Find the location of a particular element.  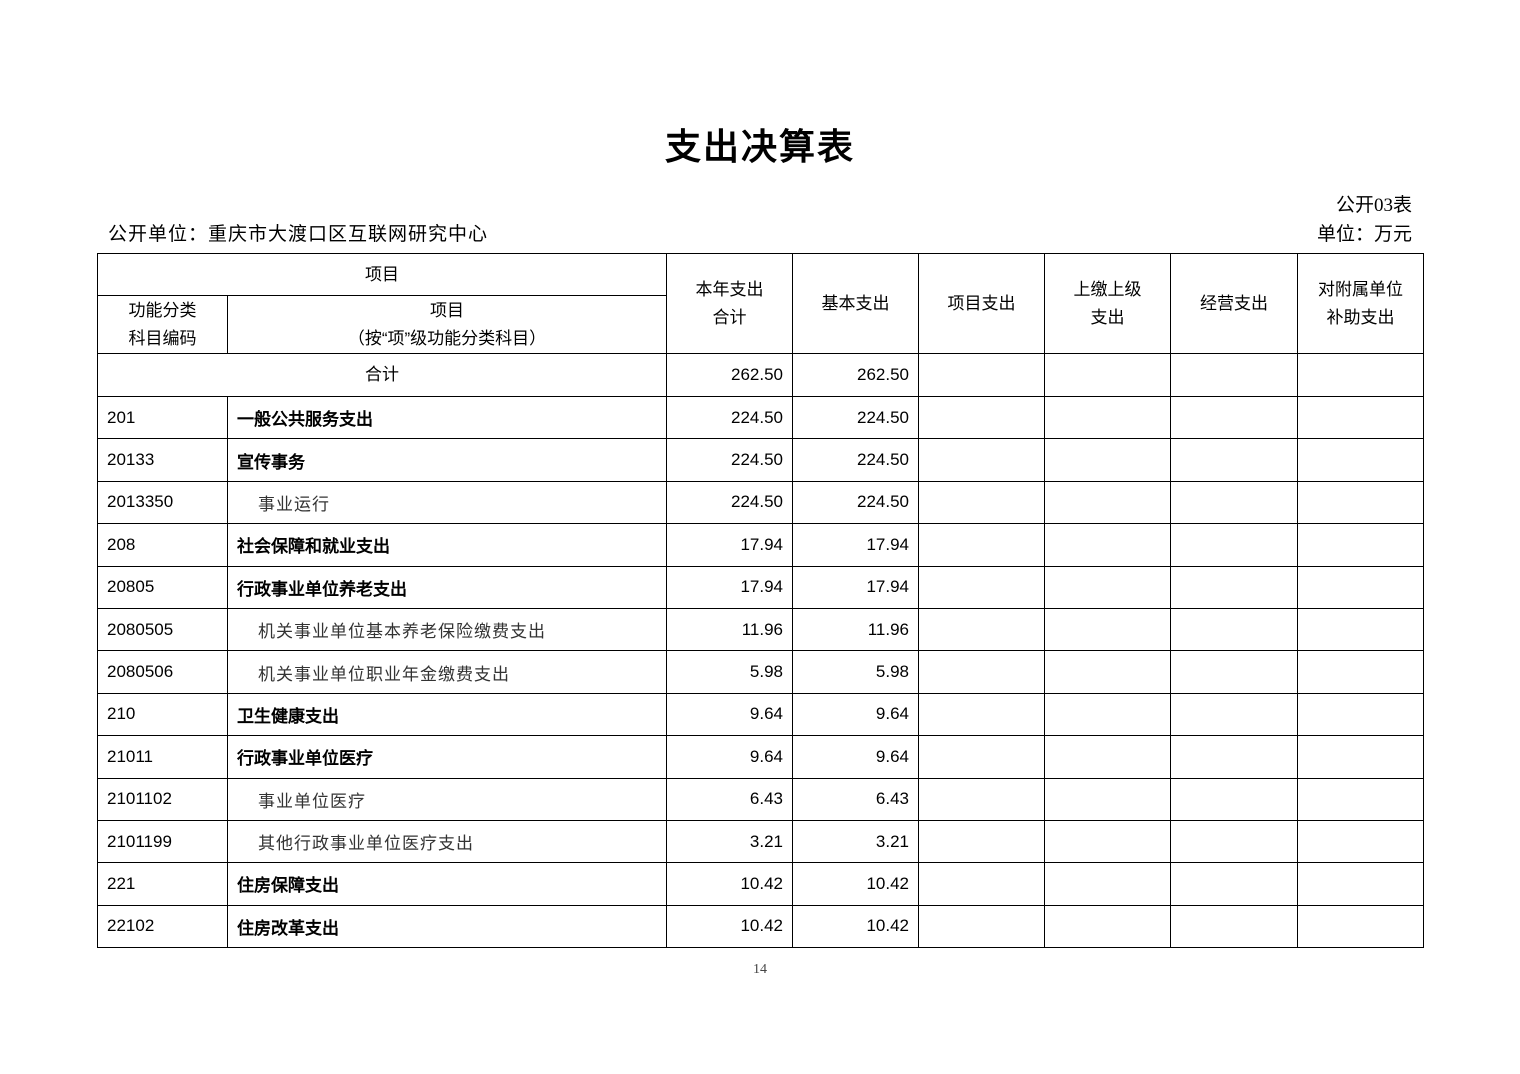

row-code: 2080505 is located at coordinates (162, 629).